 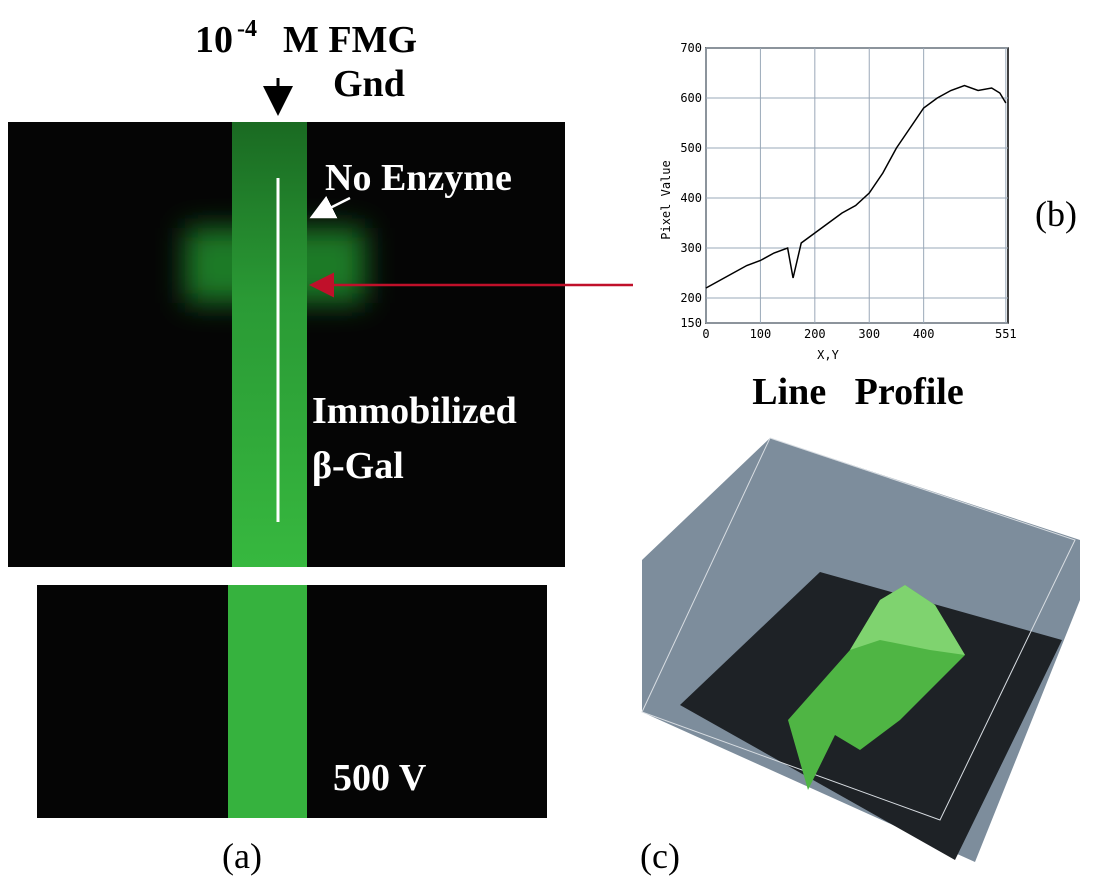 What do you see at coordinates (828, 355) in the screenshot?
I see `x-axis-label: X,Y` at bounding box center [828, 355].